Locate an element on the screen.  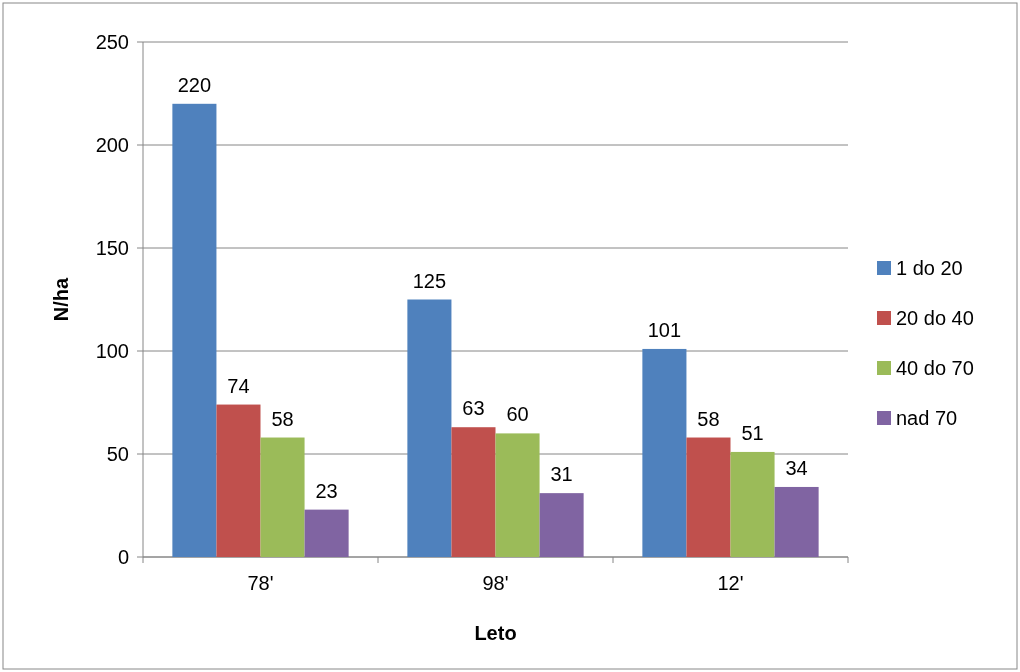
y-tick-label: 0 is located at coordinates (123, 557).